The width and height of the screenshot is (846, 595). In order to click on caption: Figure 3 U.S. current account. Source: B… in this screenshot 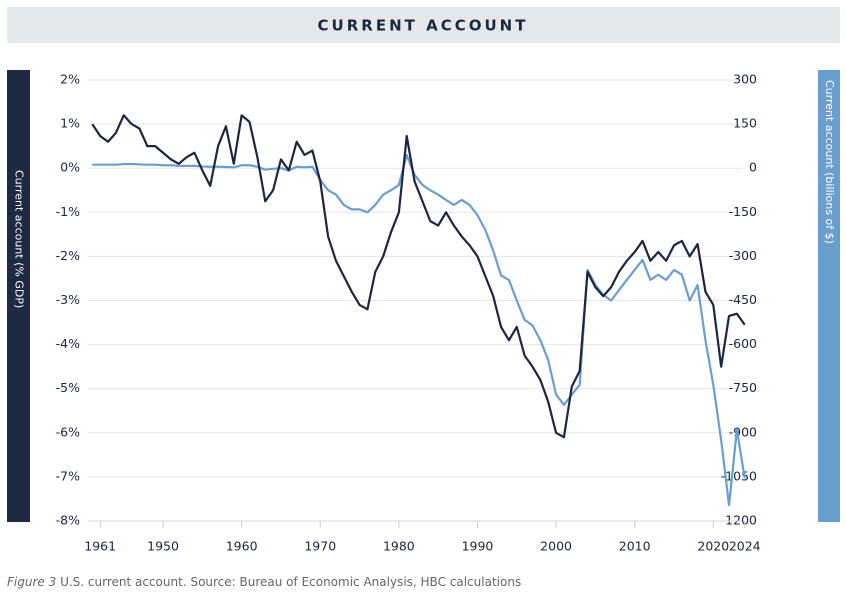, I will do `click(264, 582)`.